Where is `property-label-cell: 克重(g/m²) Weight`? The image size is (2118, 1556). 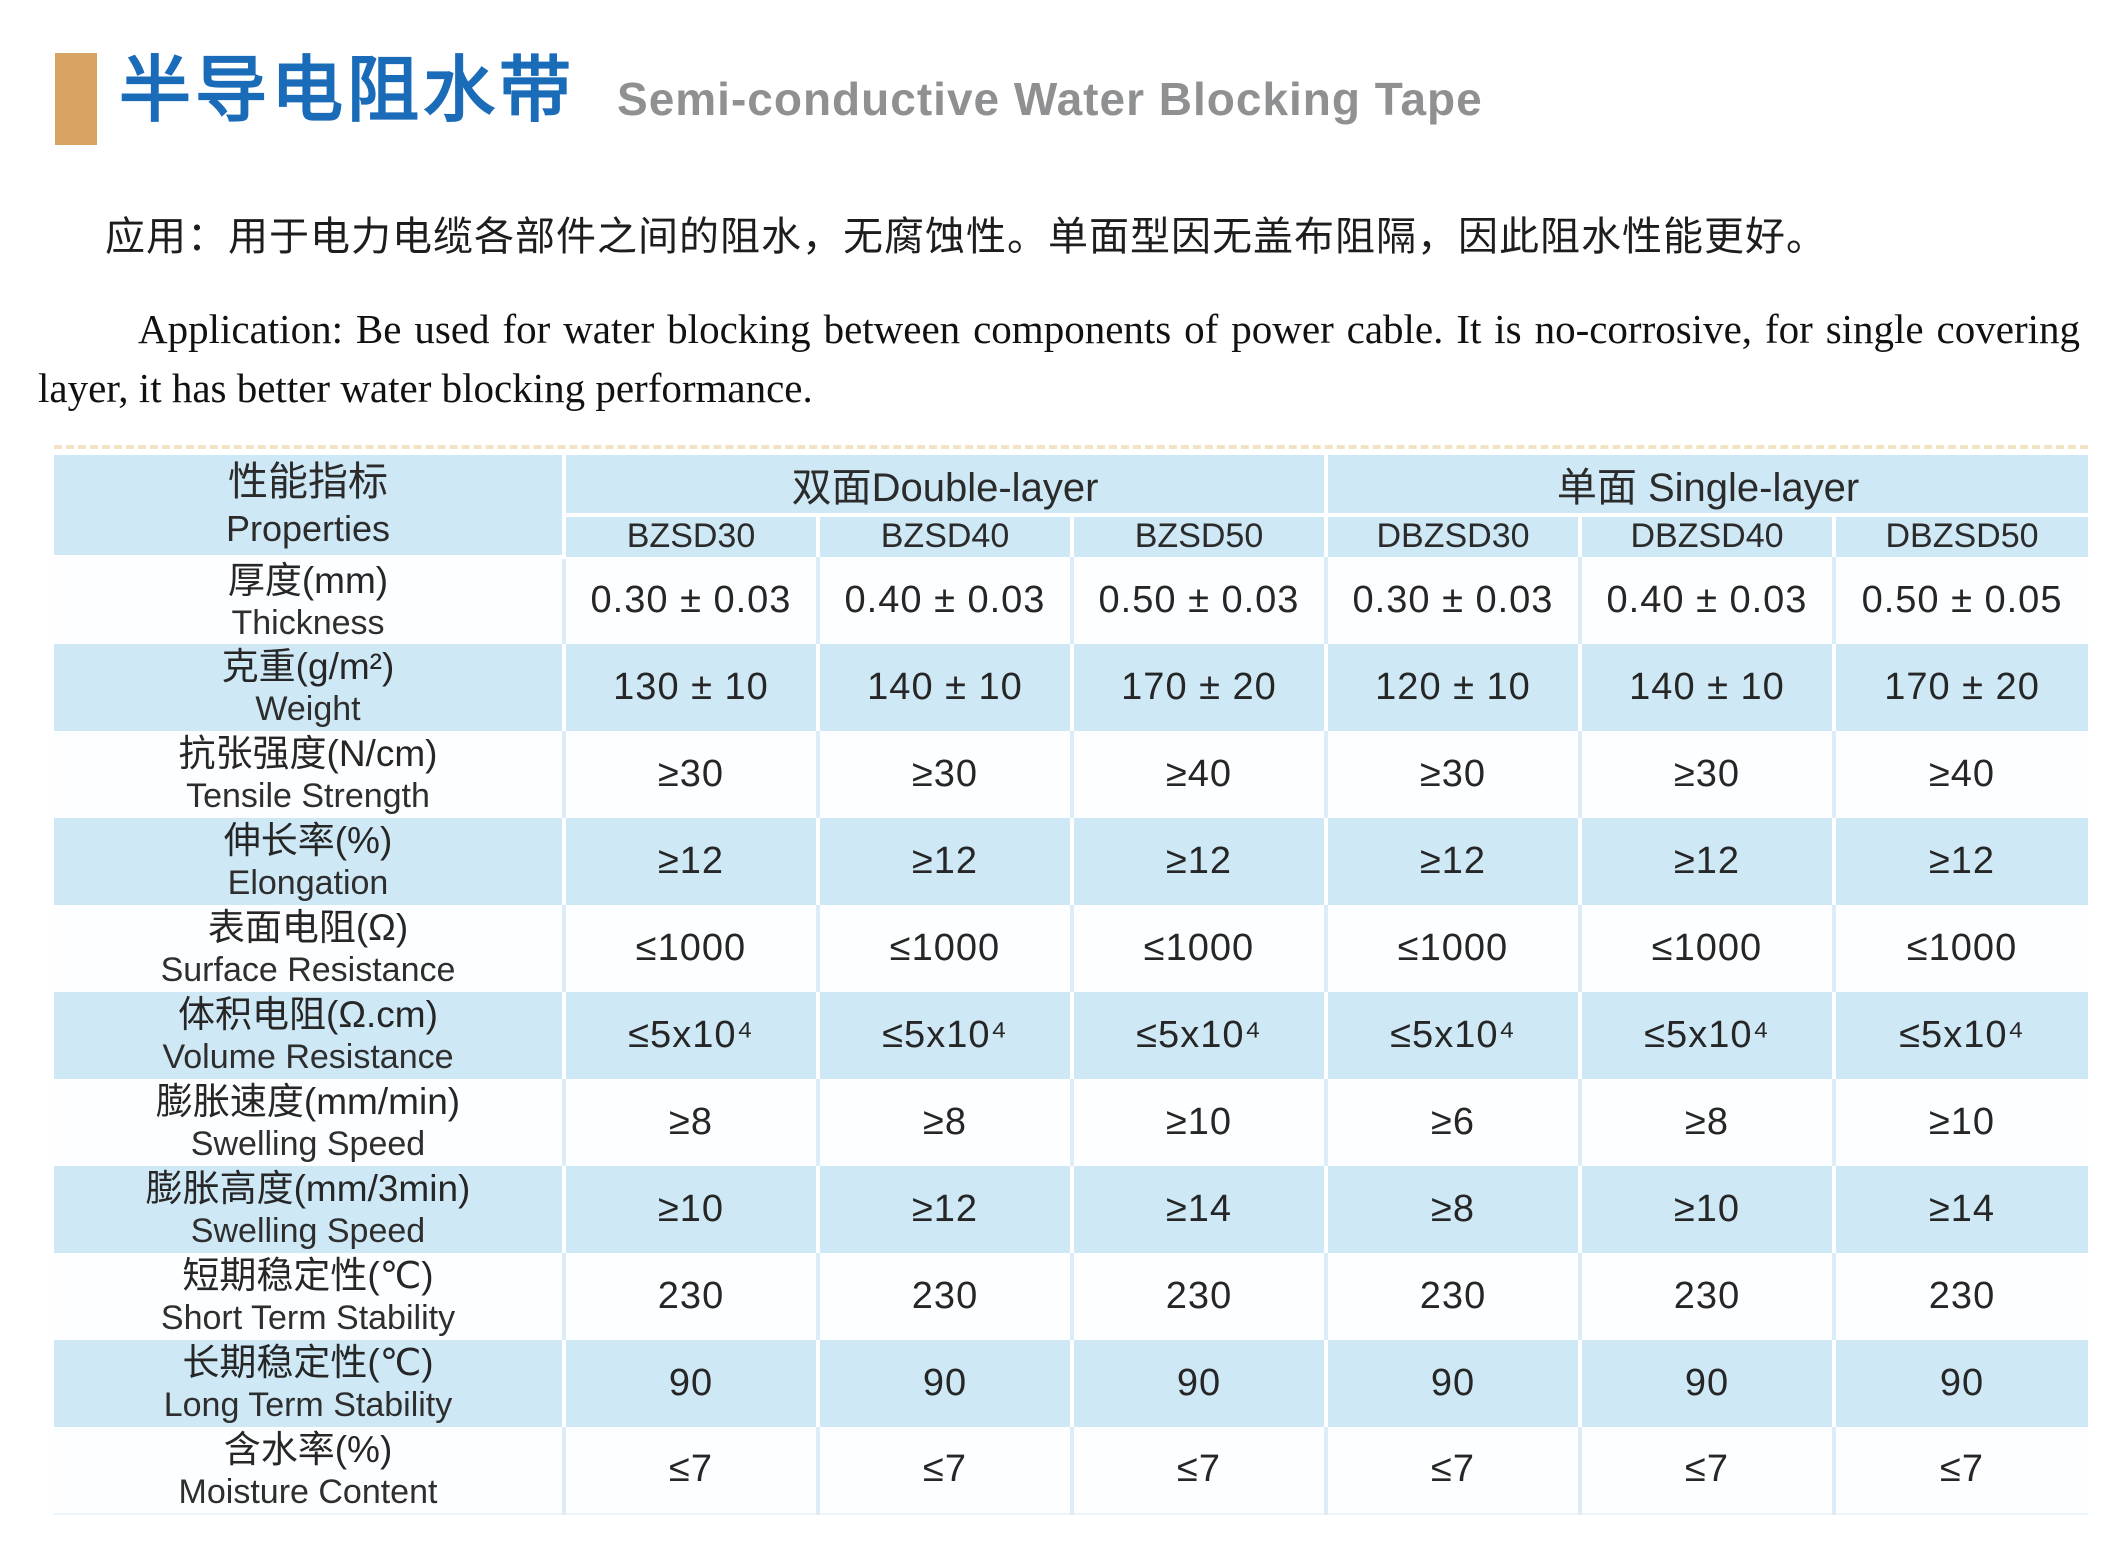
property-label-cell: 克重(g/m²) Weight is located at coordinates (310, 687).